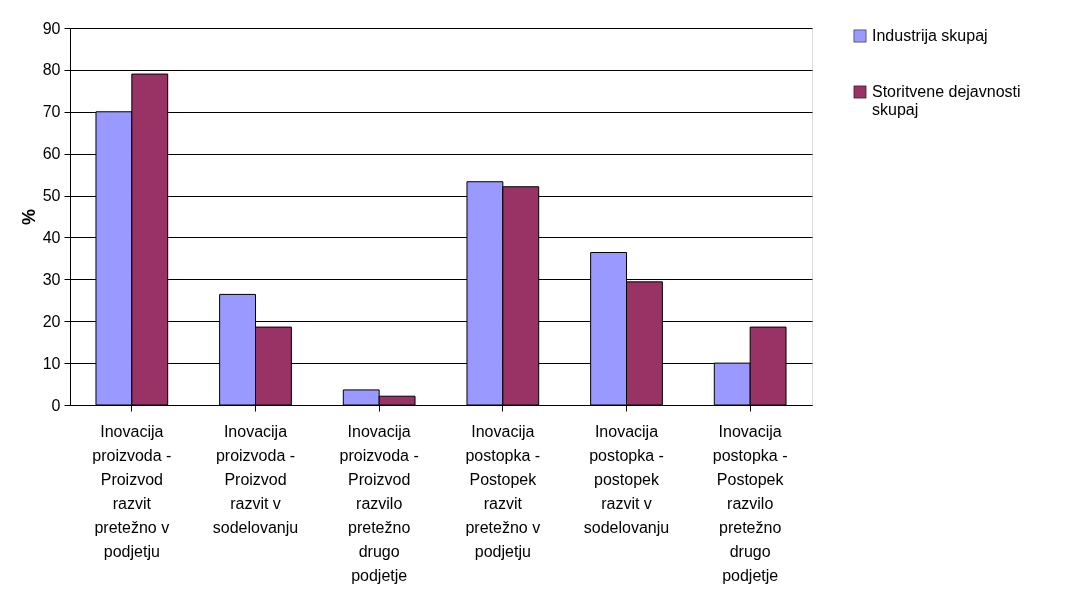 The width and height of the screenshot is (1091, 599). Describe the element at coordinates (51, 321) in the screenshot. I see `y-tick-label: 20` at that location.